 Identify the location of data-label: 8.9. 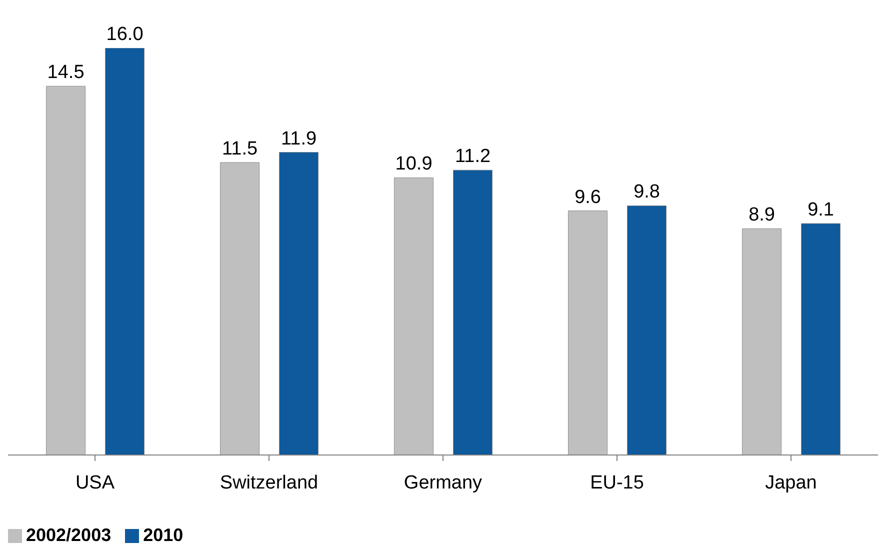
(761, 215).